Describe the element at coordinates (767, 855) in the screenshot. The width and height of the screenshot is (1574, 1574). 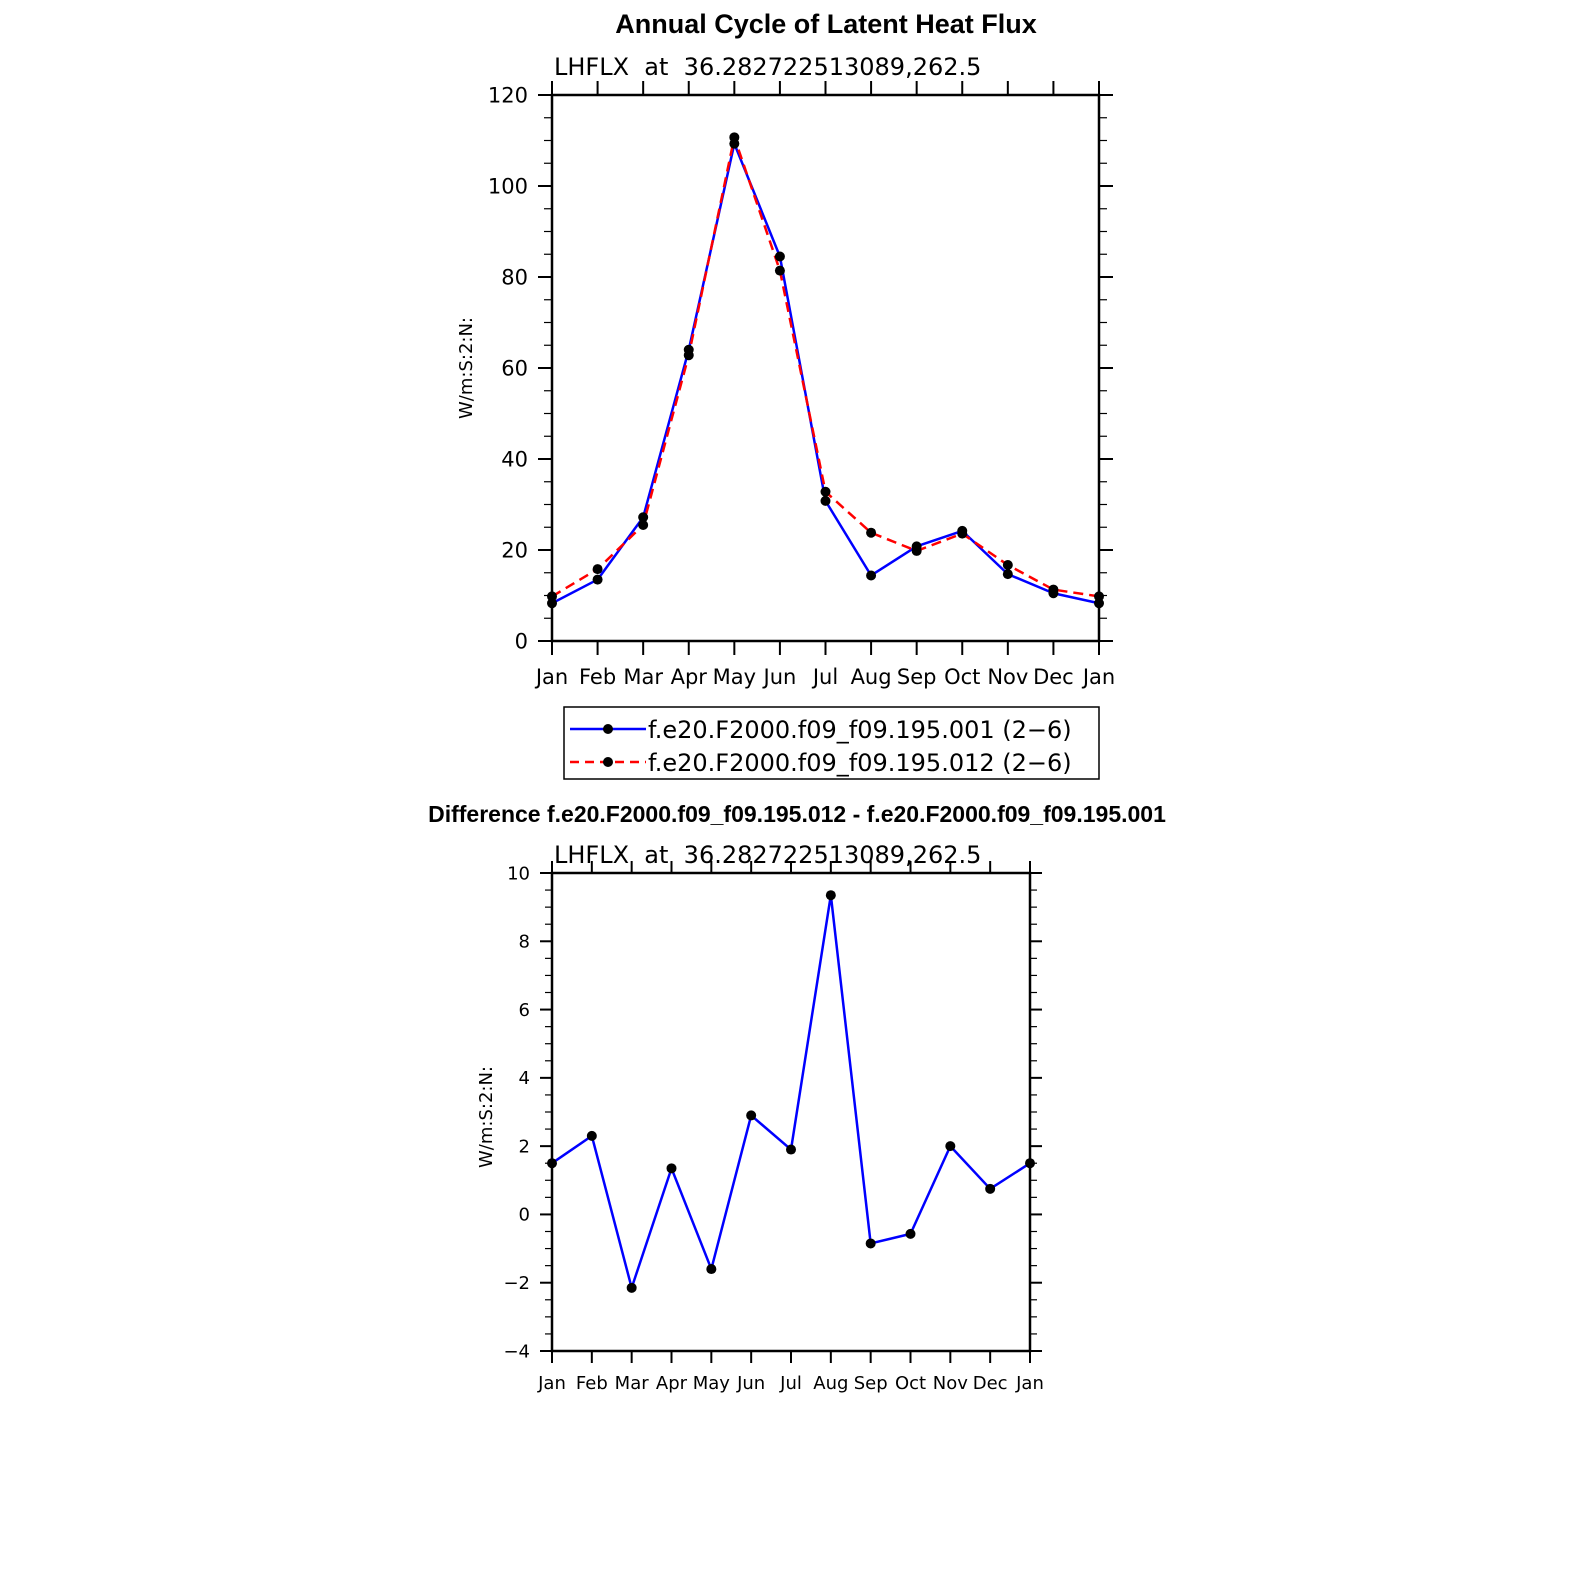
I see `chart2-subtitle: LHFLX at 36.282722513089,262.5` at that location.